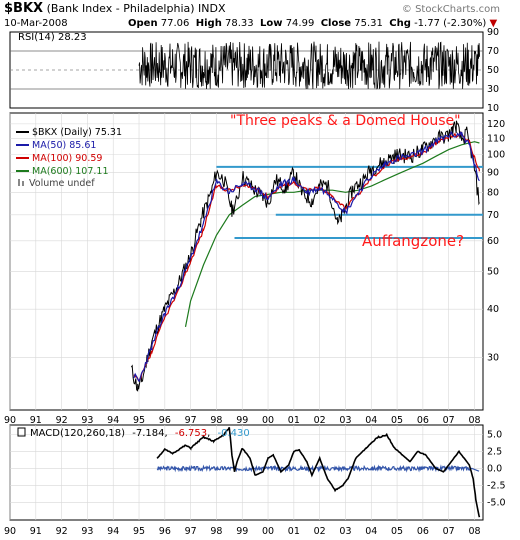 This screenshot has height=540, width=520. Describe the element at coordinates (294, 531) in the screenshot. I see `macd-x-label: 01` at that location.